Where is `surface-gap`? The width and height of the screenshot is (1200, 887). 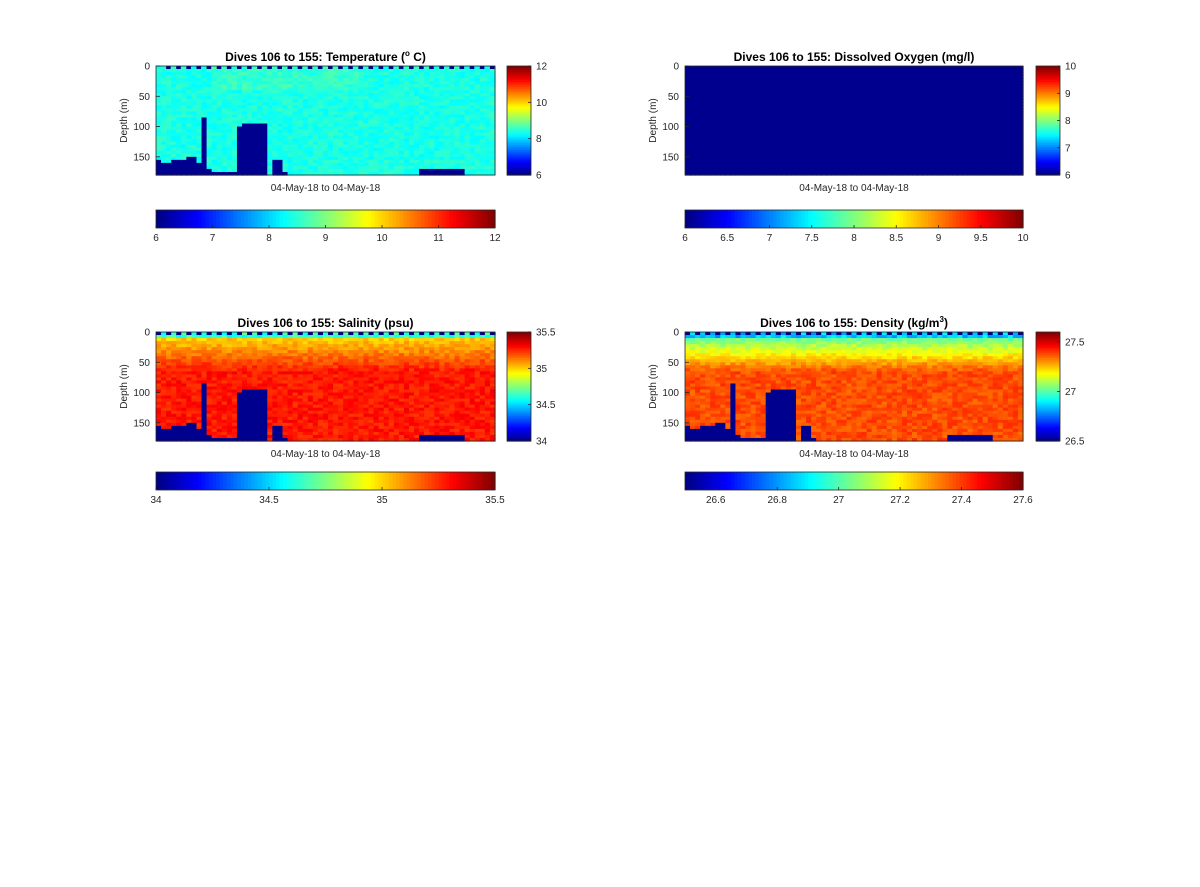
surface-gap is located at coordinates (209, 67).